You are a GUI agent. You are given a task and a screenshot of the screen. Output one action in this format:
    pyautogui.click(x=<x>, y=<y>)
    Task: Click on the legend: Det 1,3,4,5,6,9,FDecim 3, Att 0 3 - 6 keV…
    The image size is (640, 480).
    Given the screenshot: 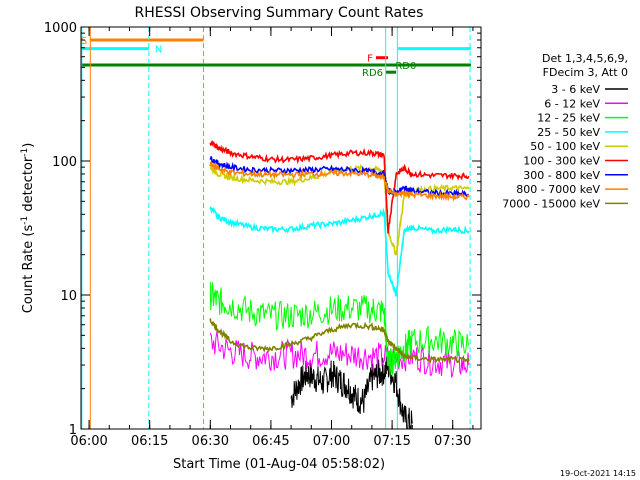 What is the action you would take?
    pyautogui.click(x=565, y=131)
    